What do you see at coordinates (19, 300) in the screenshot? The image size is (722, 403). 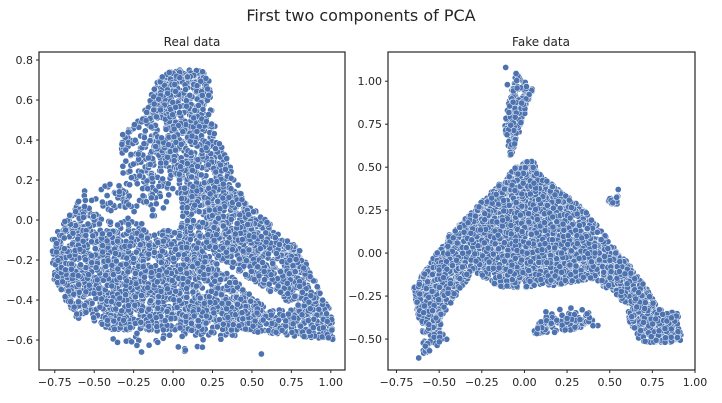 I see `y-tick-label: −0.4` at bounding box center [19, 300].